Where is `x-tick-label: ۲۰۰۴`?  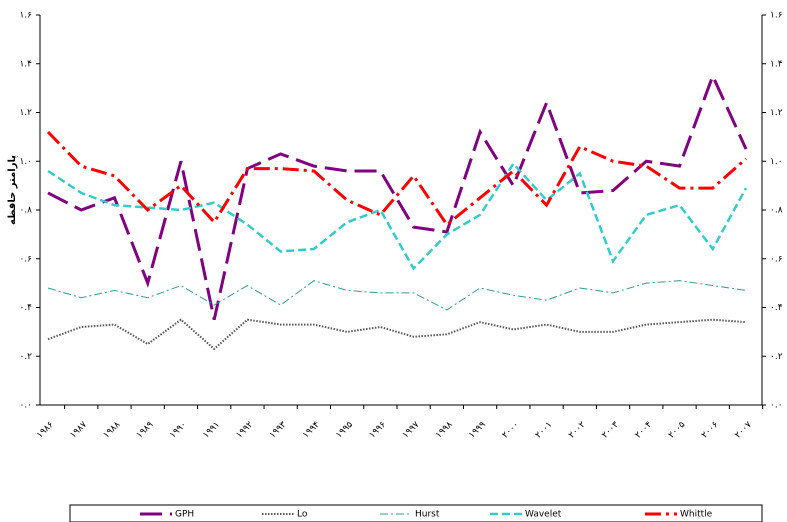
x-tick-label: ۲۰۰۴ is located at coordinates (643, 430).